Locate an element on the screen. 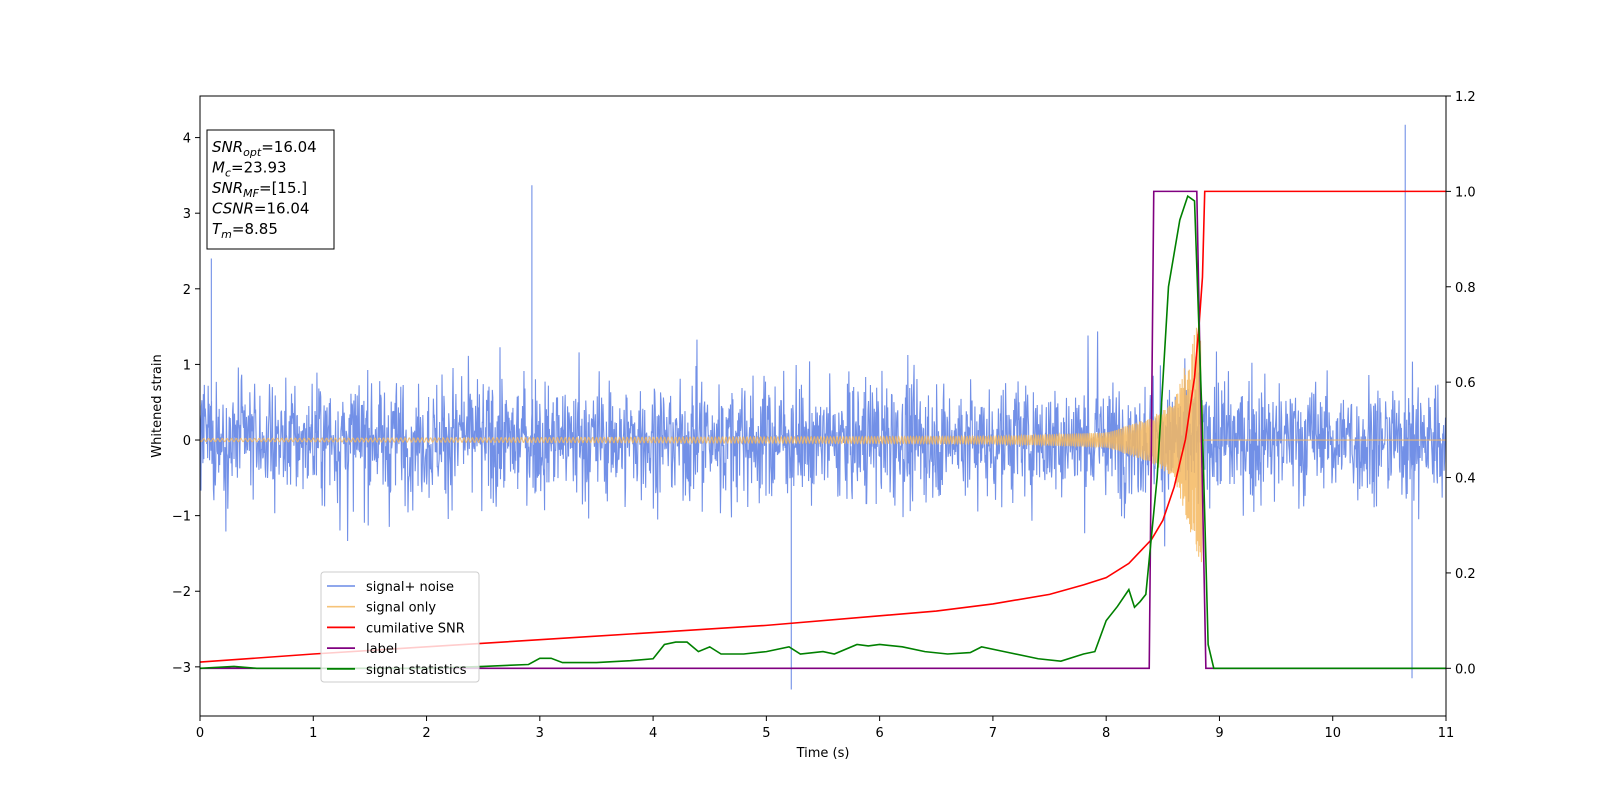 The height and width of the screenshot is (800, 1600). x-tick-label: 0 is located at coordinates (200, 733).